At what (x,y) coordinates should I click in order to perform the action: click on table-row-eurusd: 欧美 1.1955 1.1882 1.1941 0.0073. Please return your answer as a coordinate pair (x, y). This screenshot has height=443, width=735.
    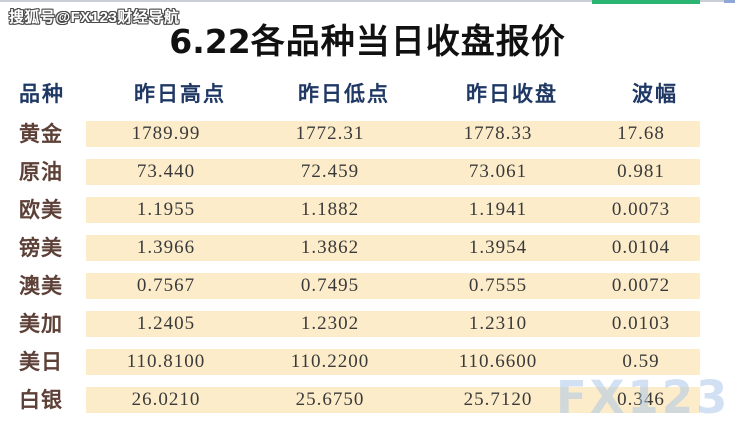
    Looking at the image, I should click on (367, 210).